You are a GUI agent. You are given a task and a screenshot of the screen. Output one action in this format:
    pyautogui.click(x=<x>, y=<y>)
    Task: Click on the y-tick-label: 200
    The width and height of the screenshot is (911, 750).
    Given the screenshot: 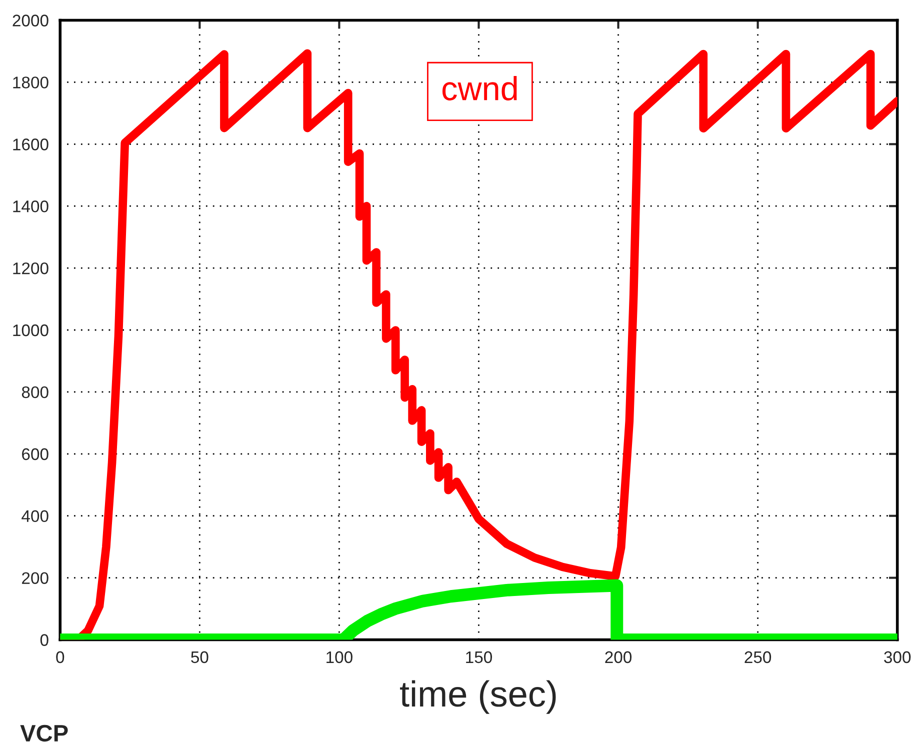 What is the action you would take?
    pyautogui.click(x=35, y=578)
    